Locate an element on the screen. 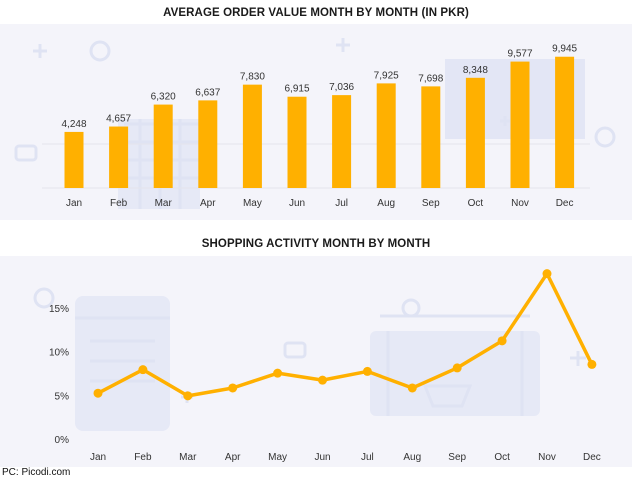 This screenshot has width=632, height=479. line-y-tick-label: 15% is located at coordinates (59, 309).